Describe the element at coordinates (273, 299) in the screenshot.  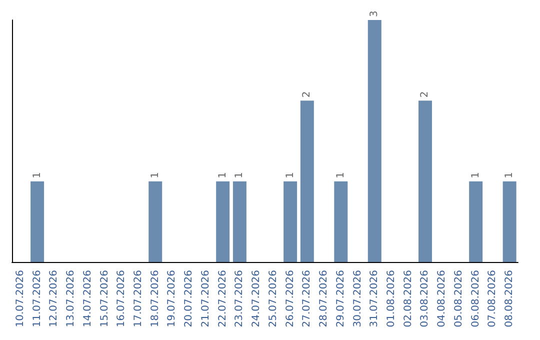
I see `x-tick-label: 25.07.2026` at that location.